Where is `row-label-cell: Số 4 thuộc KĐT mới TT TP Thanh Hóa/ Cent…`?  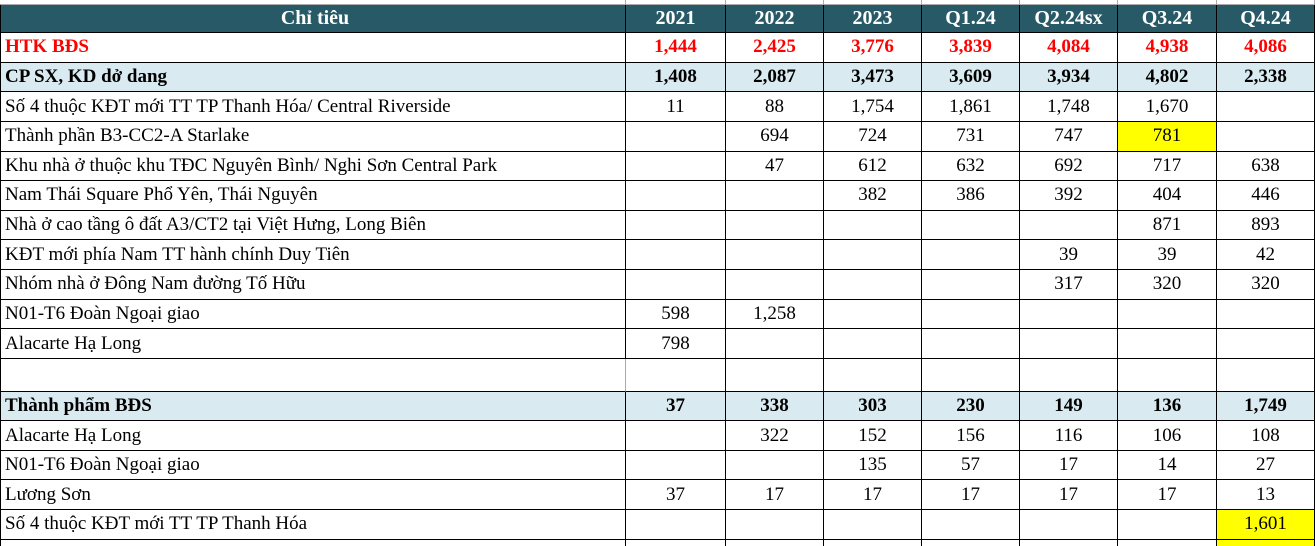
row-label-cell: Số 4 thuộc KĐT mới TT TP Thanh Hóa/ Cent… is located at coordinates (313, 107).